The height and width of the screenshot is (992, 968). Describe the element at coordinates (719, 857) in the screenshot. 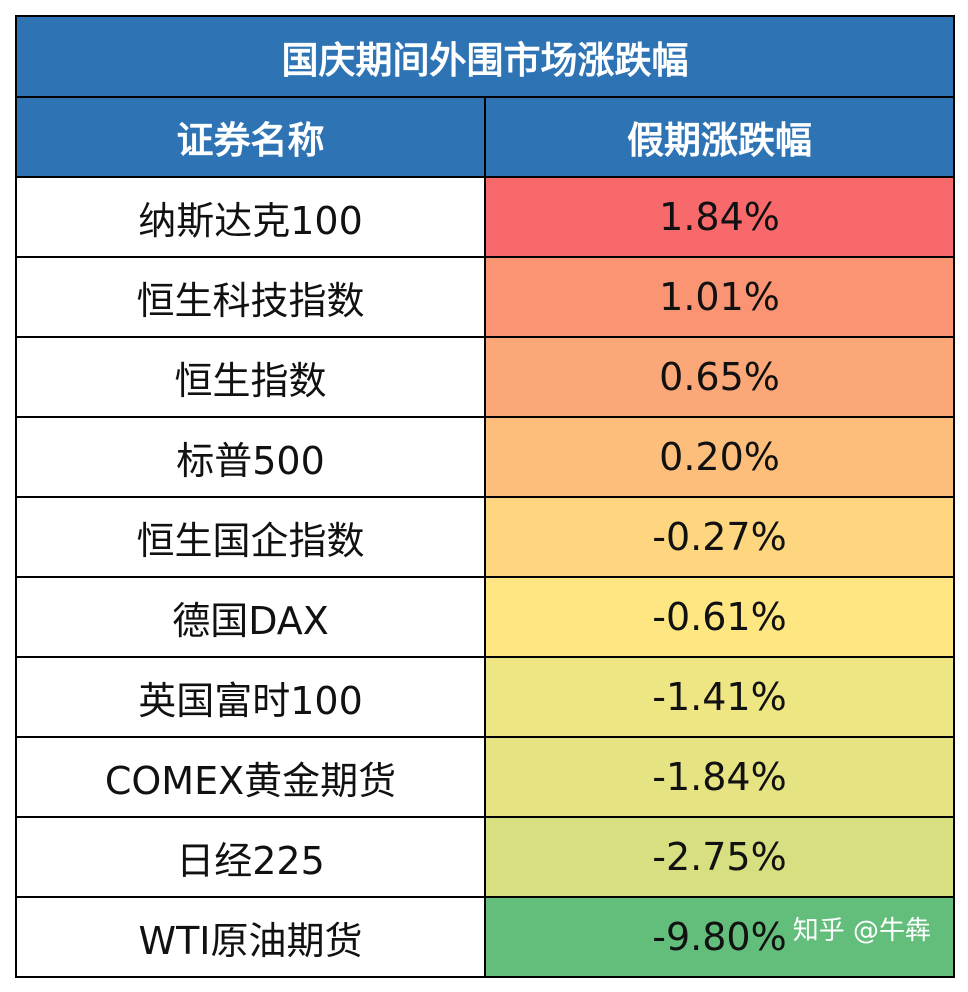

I see `change-value-cell: -2.75%` at that location.